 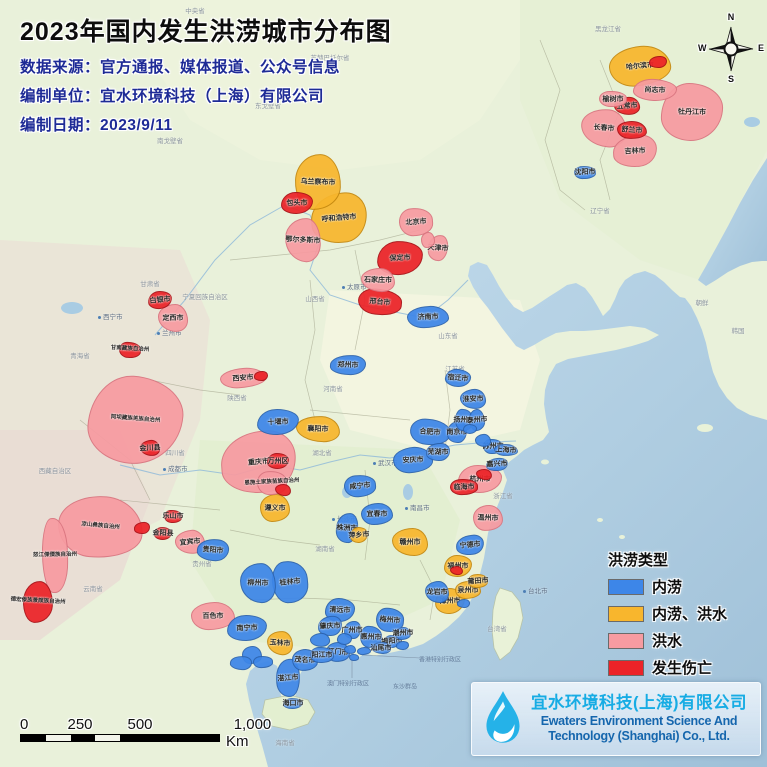 What do you see at coordinates (635, 151) in the screenshot?
I see `flood-region: 吉林市` at bounding box center [635, 151].